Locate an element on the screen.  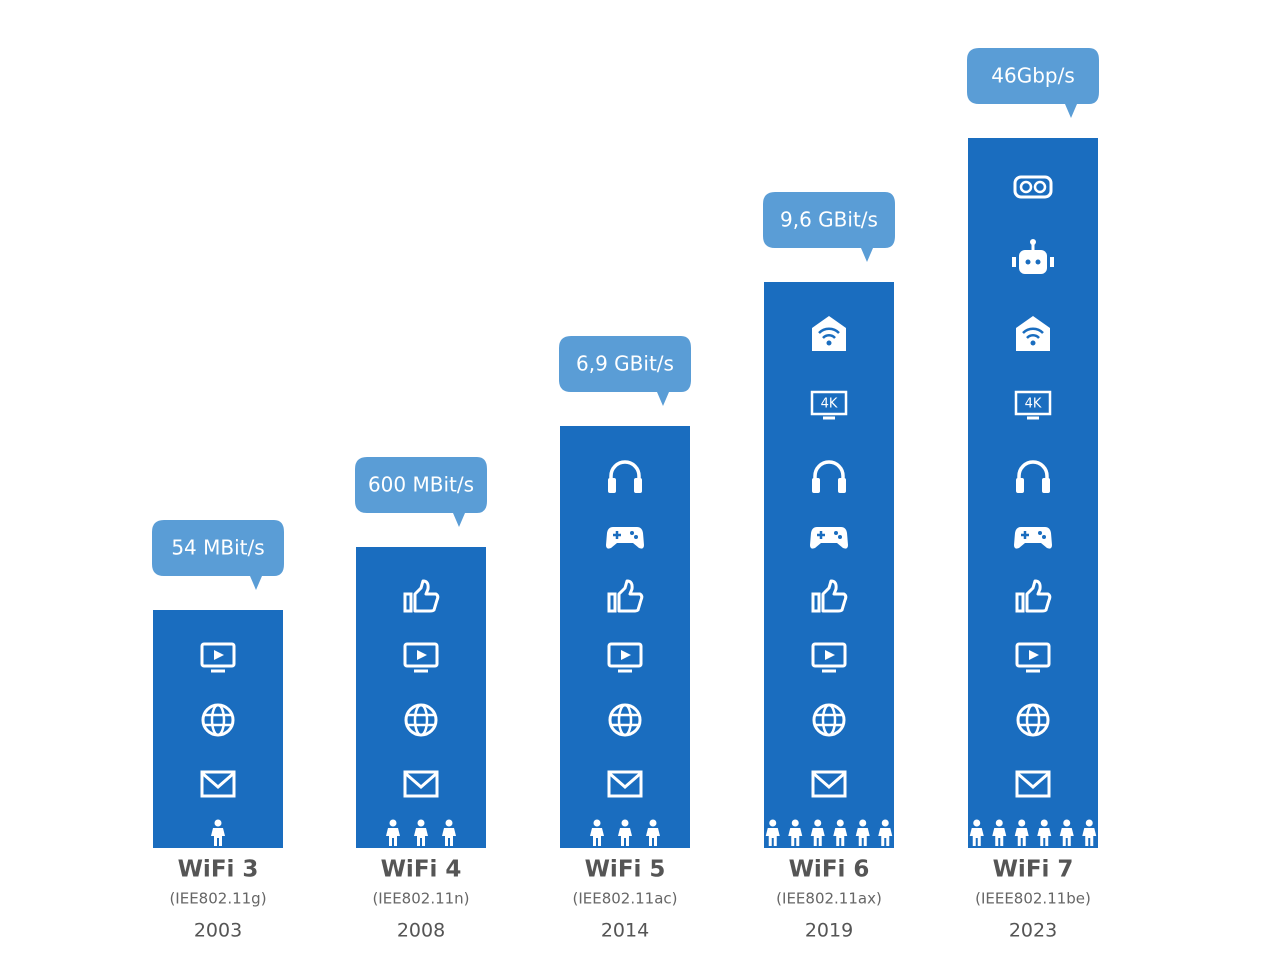
robot-eye is located at coordinates (1038, 262).